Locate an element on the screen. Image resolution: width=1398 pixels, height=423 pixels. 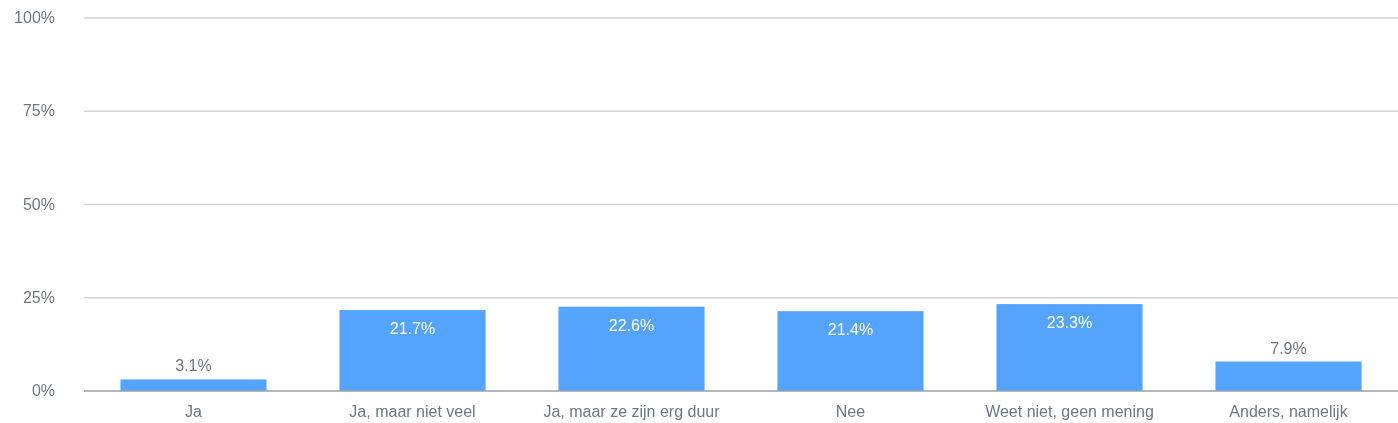
x-tick-label: Anders, namelijk is located at coordinates (1289, 411).